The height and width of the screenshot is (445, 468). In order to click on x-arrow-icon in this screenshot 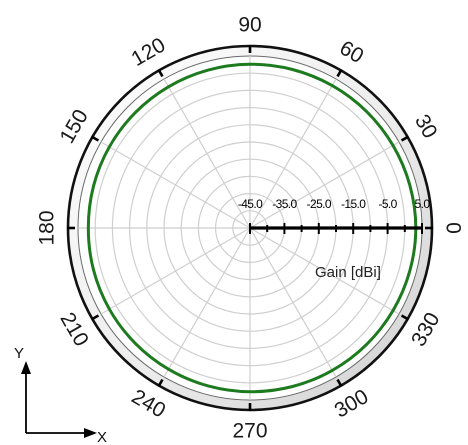, I will do `click(90, 433)`.